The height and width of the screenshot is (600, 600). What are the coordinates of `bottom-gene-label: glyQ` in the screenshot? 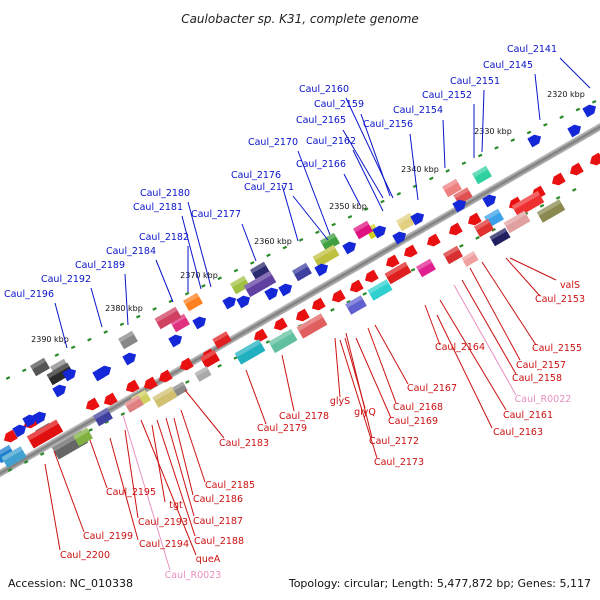 It's located at (365, 412).